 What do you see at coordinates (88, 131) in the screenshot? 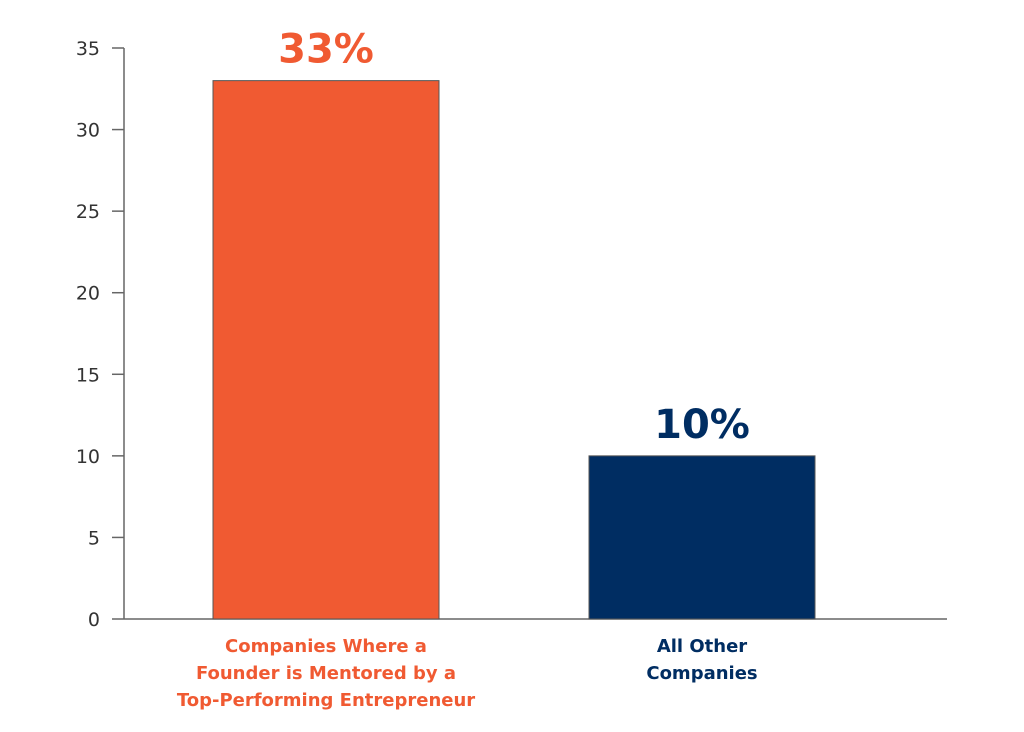
I see `y-tick-label: 30` at bounding box center [88, 131].